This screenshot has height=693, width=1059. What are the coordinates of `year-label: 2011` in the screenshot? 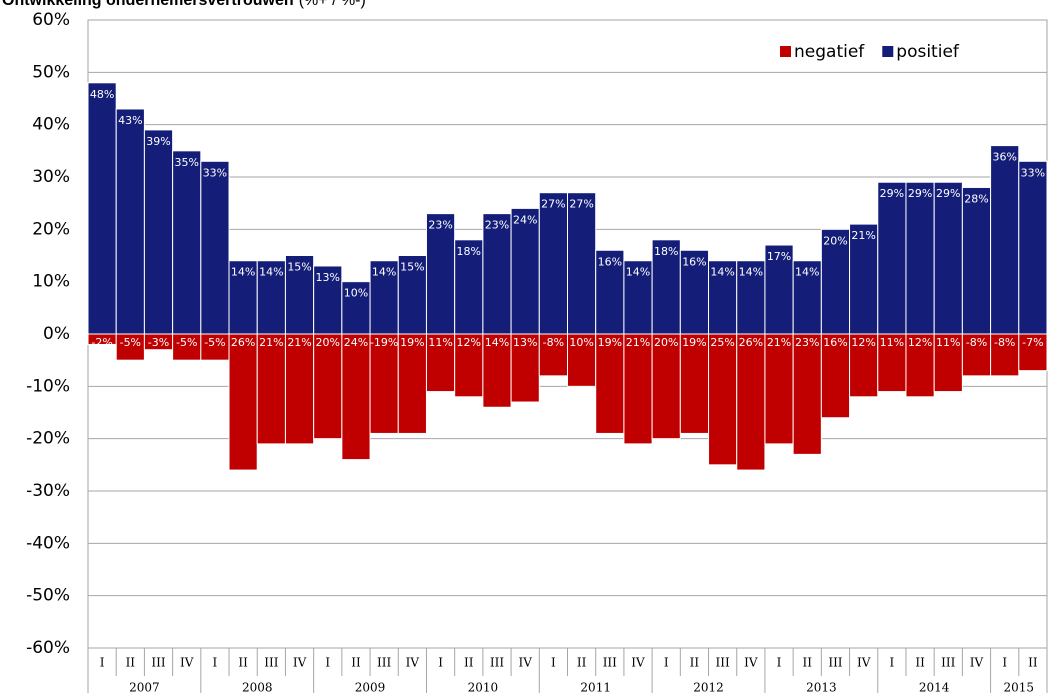 It's located at (595, 687).